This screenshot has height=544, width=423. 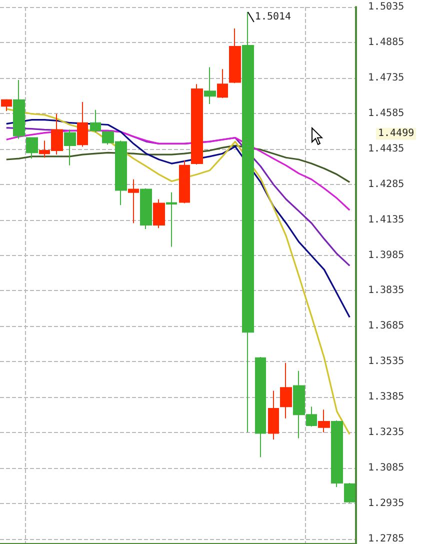 I want to click on y-tick-label: 1.3685, so click(x=386, y=326).